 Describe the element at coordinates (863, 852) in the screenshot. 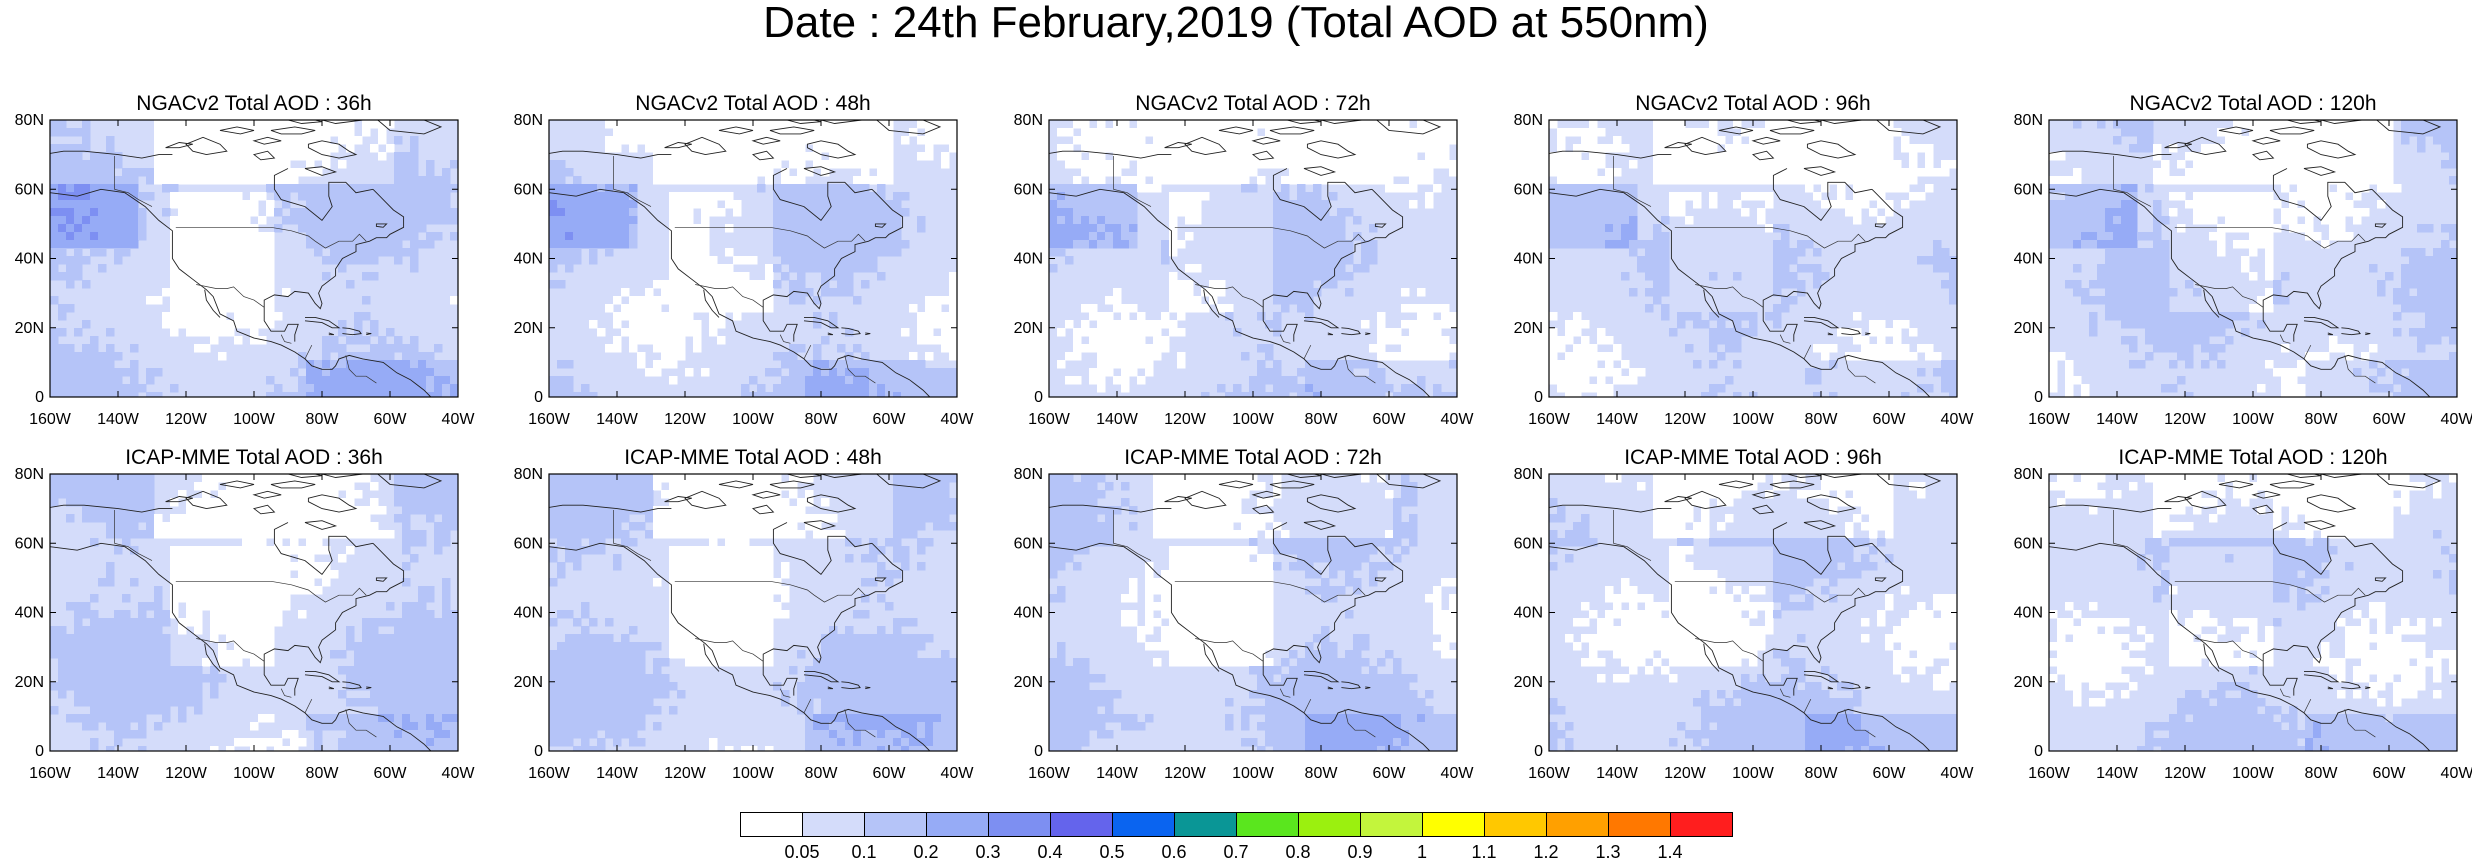

I see `colorbar-label: 0.1` at that location.